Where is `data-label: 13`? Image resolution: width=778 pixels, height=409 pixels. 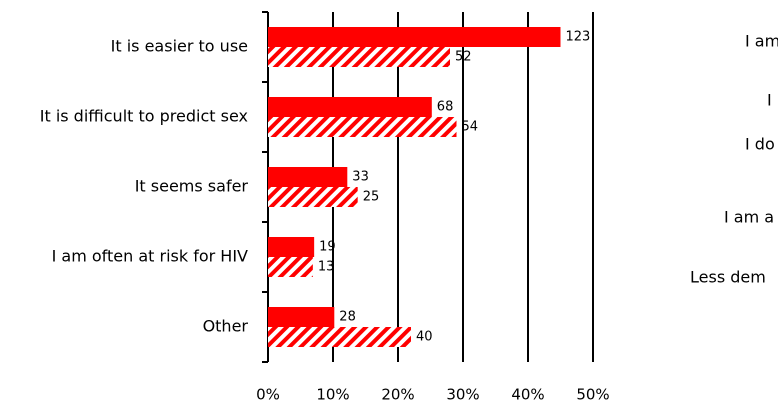
data-label: 13 is located at coordinates (326, 267).